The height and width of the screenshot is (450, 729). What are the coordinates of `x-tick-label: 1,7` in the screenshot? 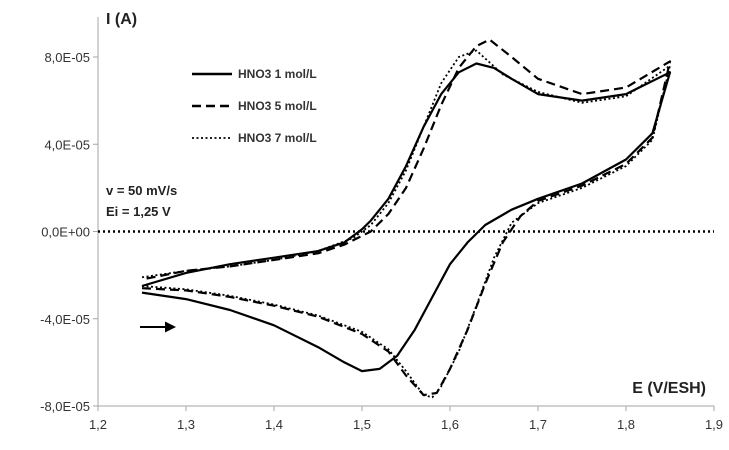 It's located at (538, 424).